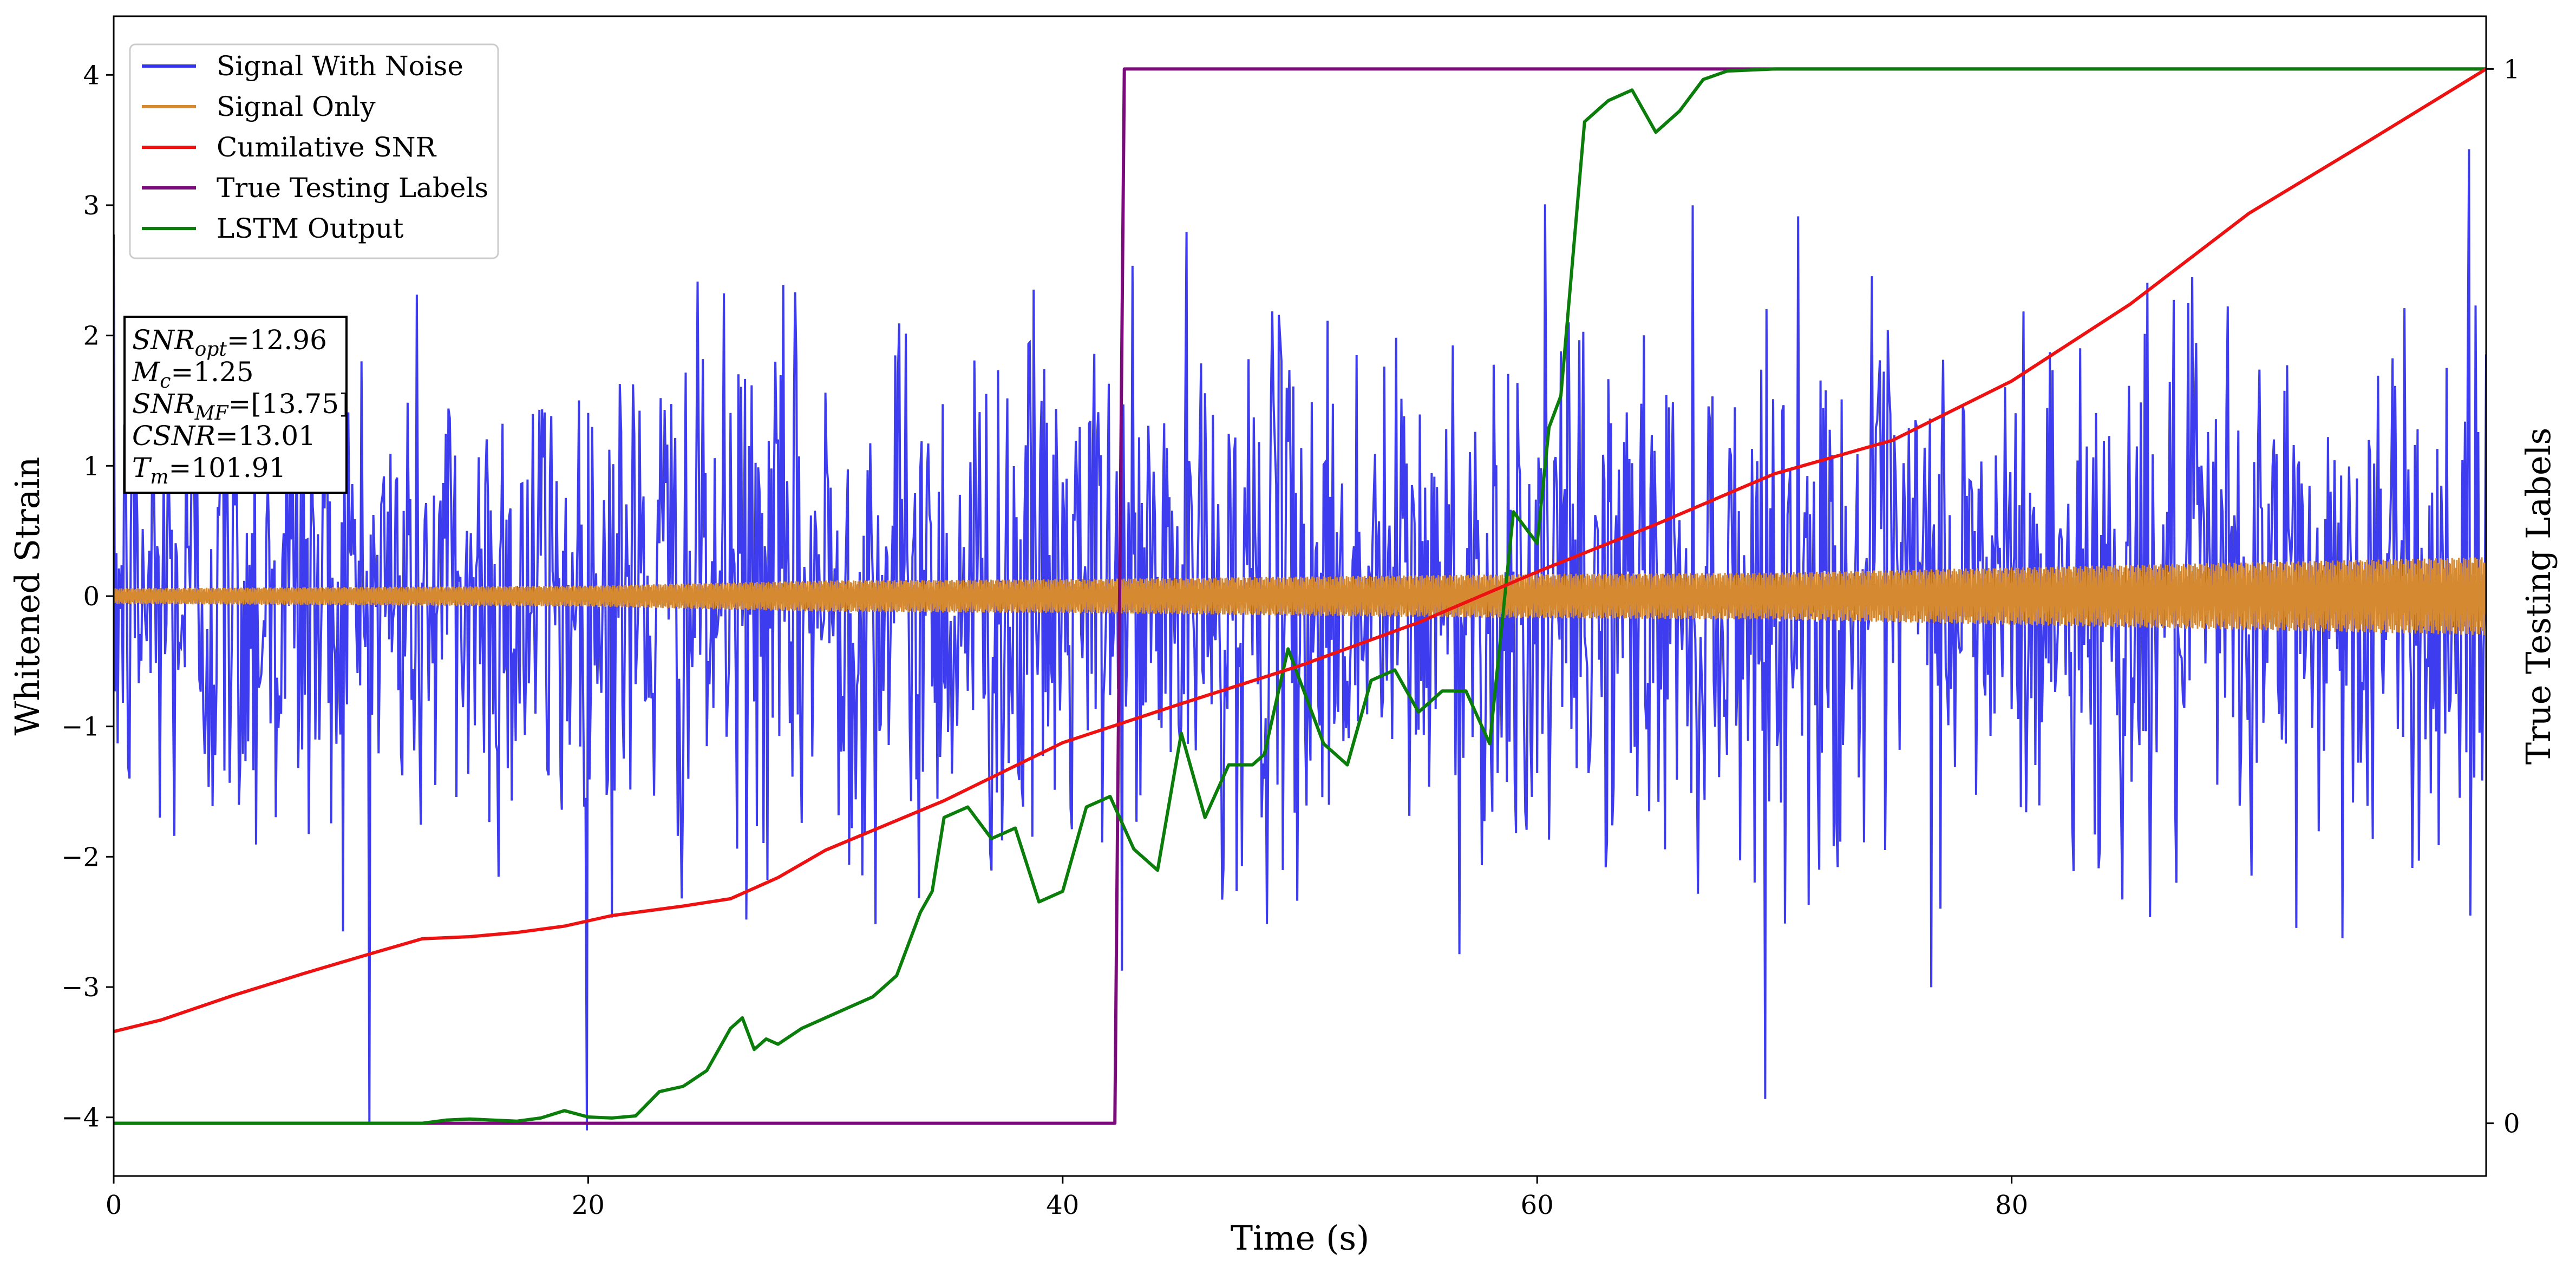  What do you see at coordinates (2511, 69) in the screenshot?
I see `y-tick-label-right: 1` at bounding box center [2511, 69].